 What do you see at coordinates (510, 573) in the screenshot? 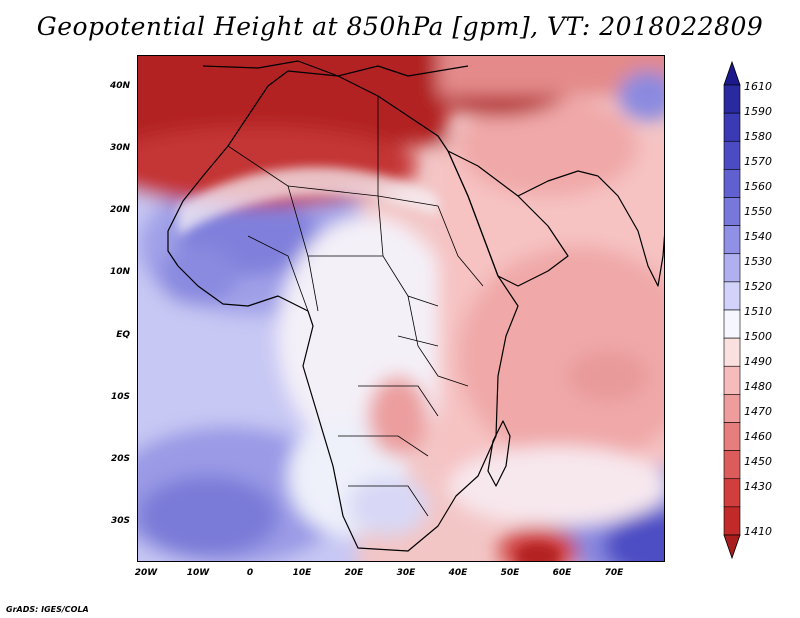
I see `lon-label-50e: 50E` at bounding box center [510, 573].